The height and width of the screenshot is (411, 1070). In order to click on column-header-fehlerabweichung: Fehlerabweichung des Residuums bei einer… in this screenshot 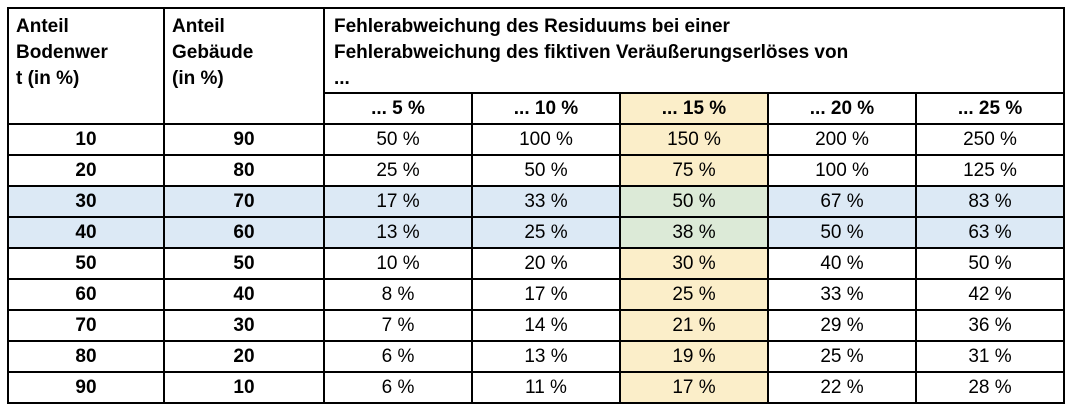, I will do `click(694, 50)`.